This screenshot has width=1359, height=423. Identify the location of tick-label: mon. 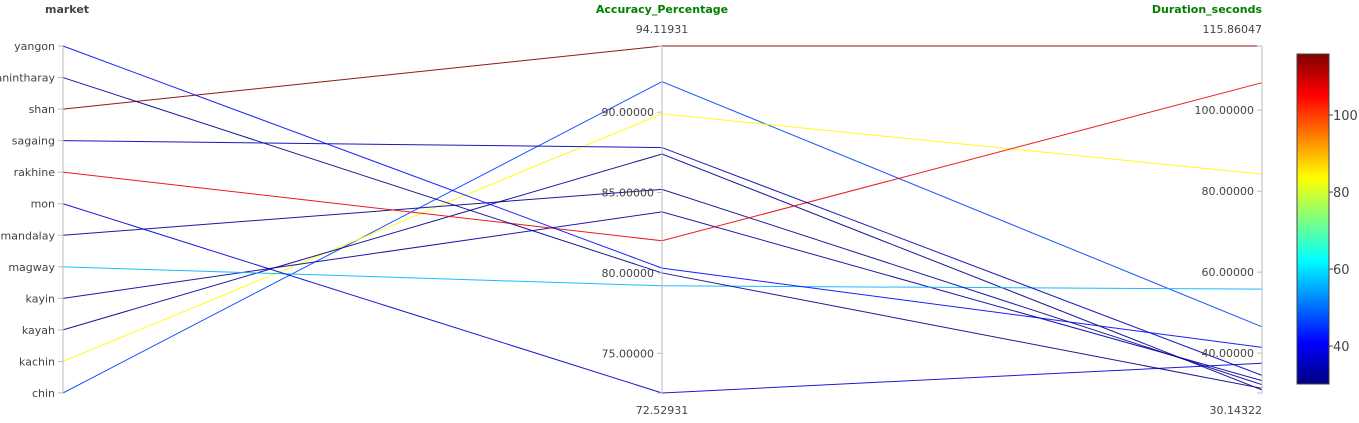
(43, 204).